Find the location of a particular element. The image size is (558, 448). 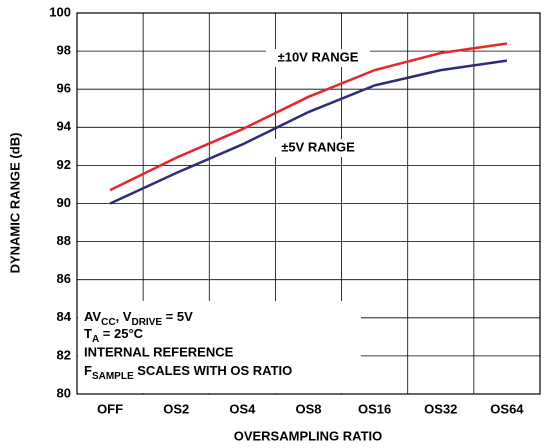

y-tick-label: 100 is located at coordinates (60, 11).